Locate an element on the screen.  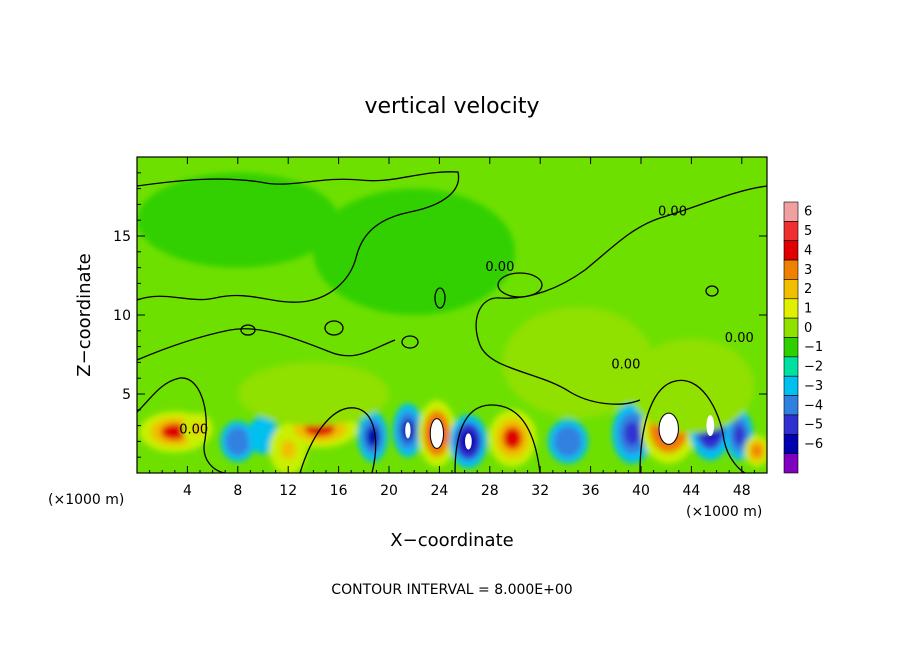
colorbar-label-4: 2 is located at coordinates (808, 289).